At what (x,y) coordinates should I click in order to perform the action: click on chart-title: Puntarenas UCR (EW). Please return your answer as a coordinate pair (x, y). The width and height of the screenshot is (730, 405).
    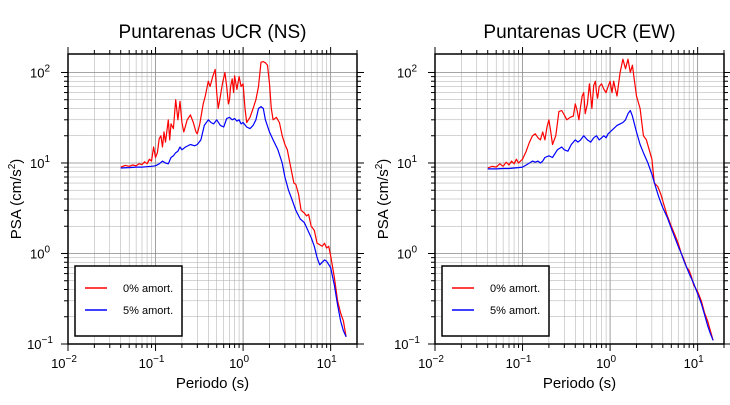
    Looking at the image, I should click on (579, 32).